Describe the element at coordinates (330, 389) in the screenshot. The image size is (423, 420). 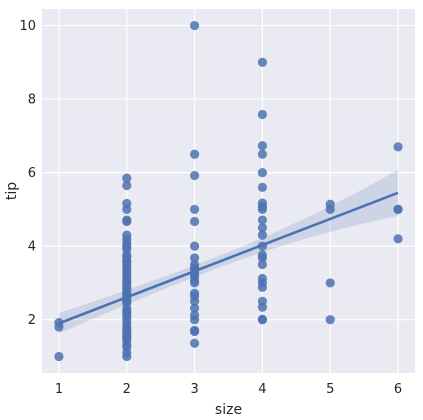
I see `x-tick-label: 5` at that location.